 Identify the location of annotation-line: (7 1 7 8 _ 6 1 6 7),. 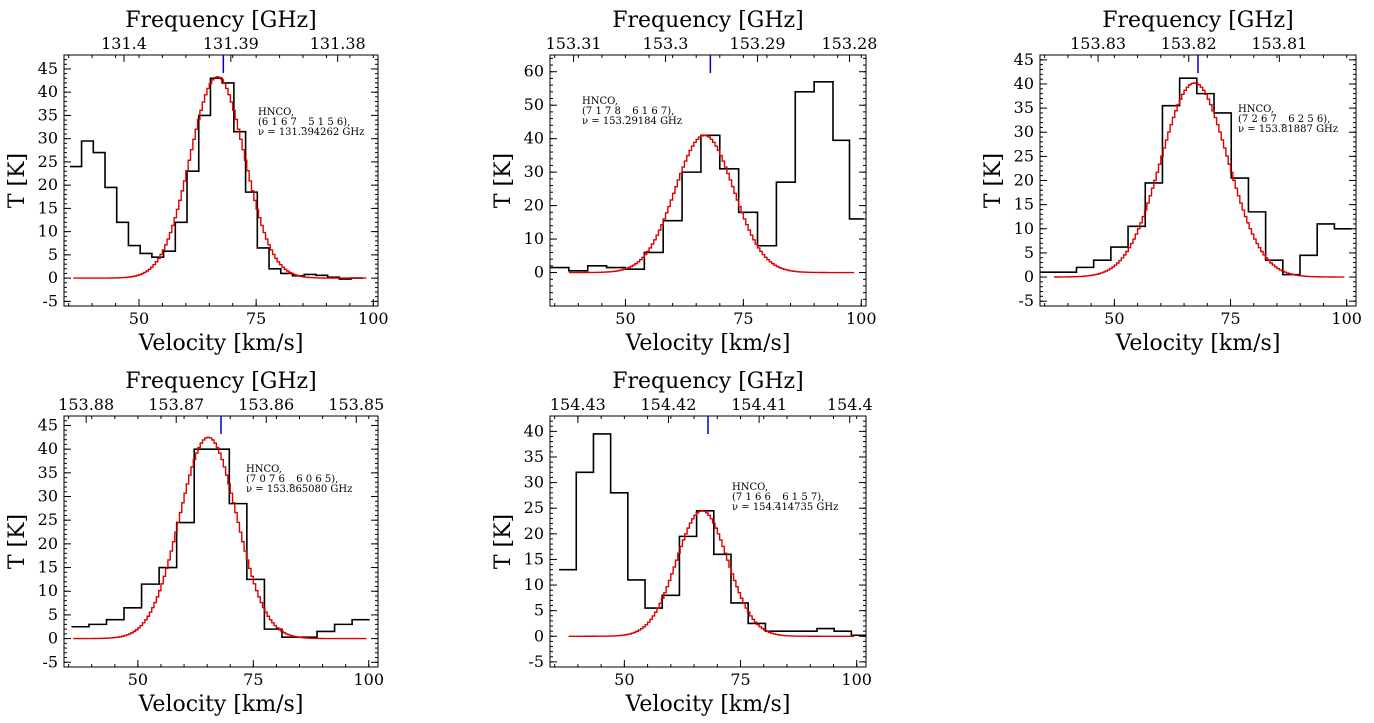
(628, 111).